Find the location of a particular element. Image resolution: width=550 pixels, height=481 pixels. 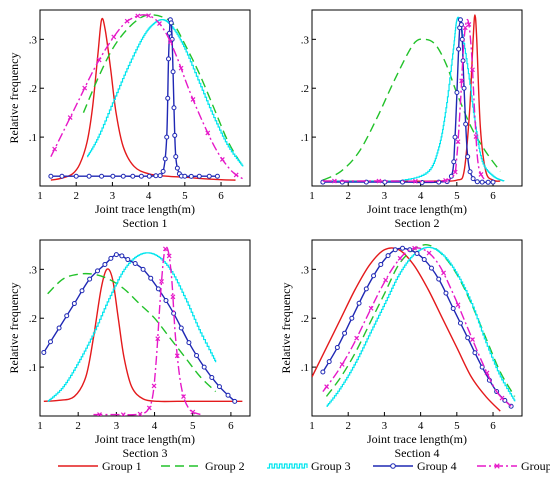

y-tick-label: .1 is located at coordinates (33, 138).